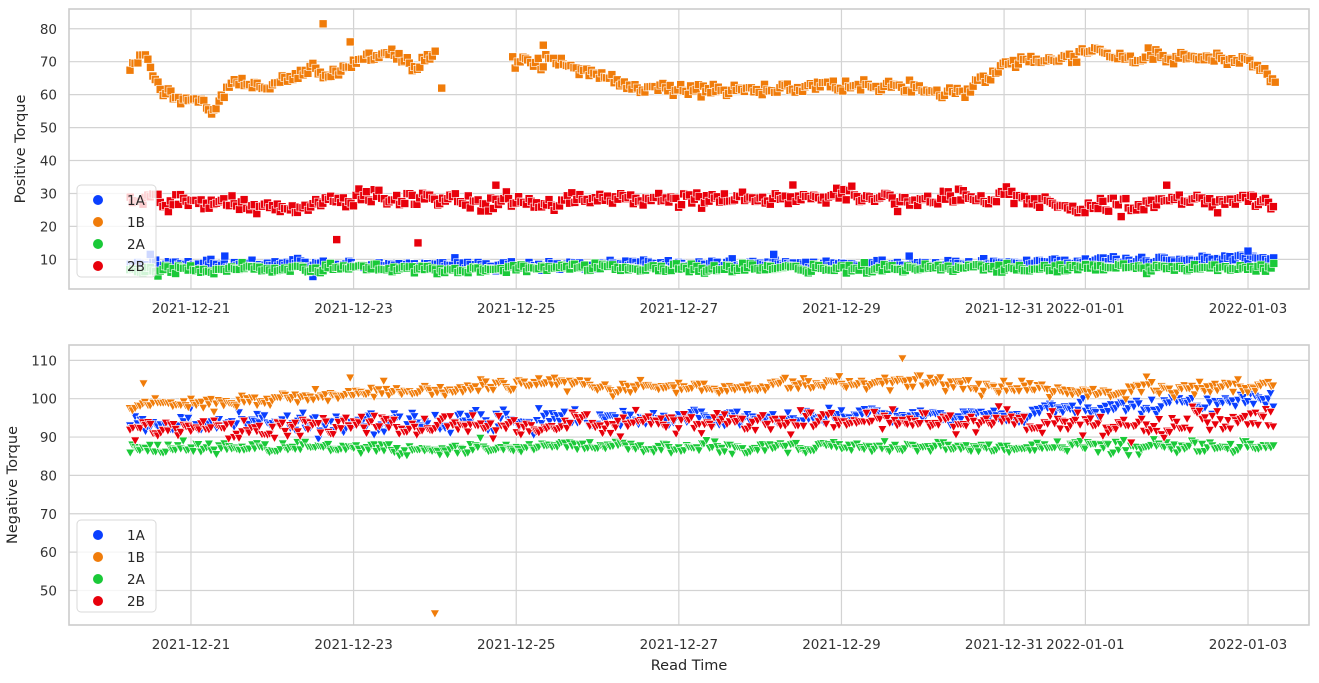  I want to click on positive-y-tick-label: 20, so click(48, 227).